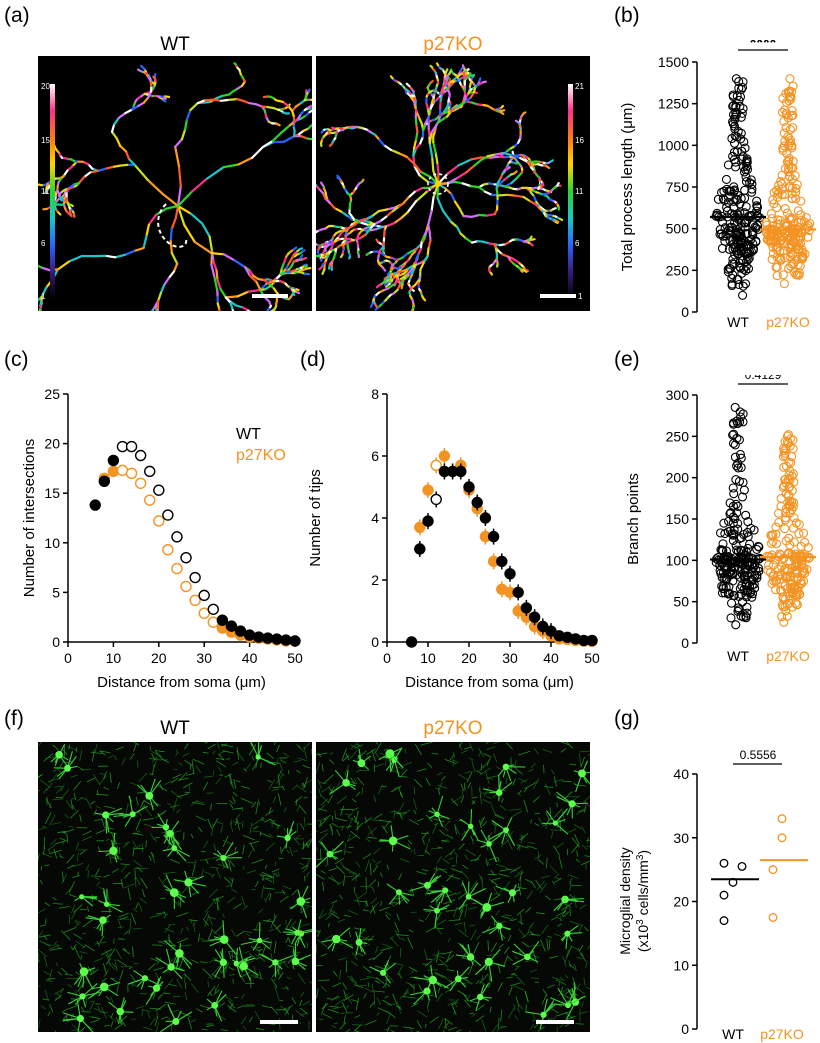 This screenshot has width=820, height=1043. What do you see at coordinates (52, 543) in the screenshot?
I see `y-tick-label: 10` at bounding box center [52, 543].